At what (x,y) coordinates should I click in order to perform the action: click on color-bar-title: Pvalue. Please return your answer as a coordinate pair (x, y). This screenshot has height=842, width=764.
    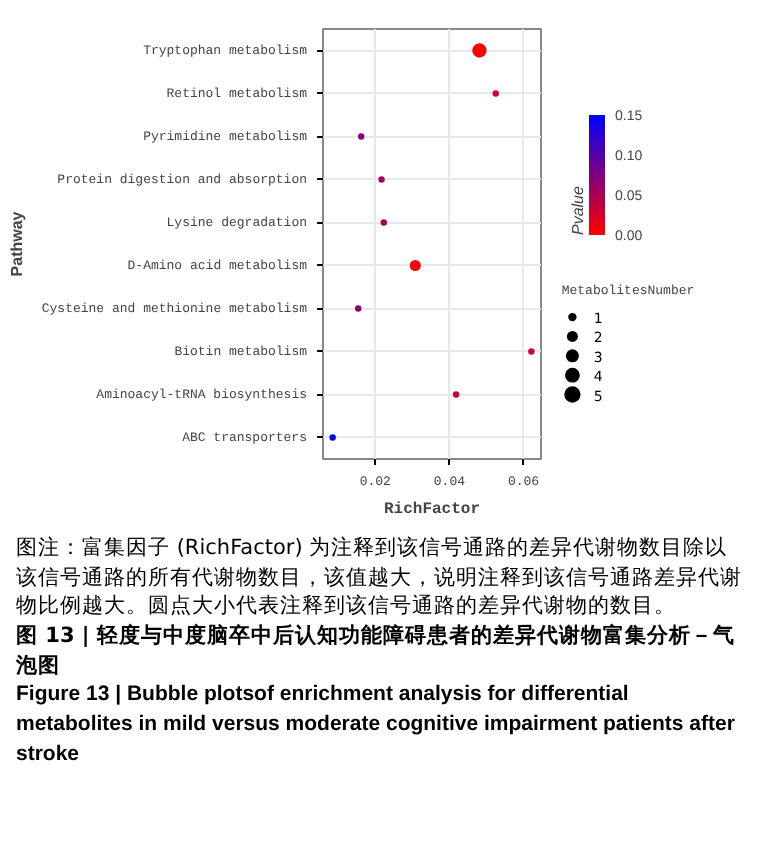
    Looking at the image, I should click on (578, 209).